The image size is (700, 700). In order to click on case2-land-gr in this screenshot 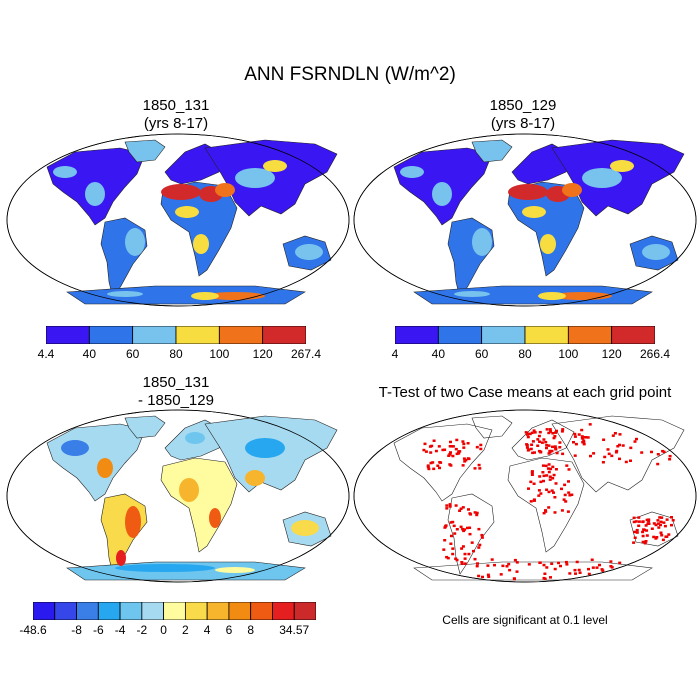, I will do `click(492, 151)`.